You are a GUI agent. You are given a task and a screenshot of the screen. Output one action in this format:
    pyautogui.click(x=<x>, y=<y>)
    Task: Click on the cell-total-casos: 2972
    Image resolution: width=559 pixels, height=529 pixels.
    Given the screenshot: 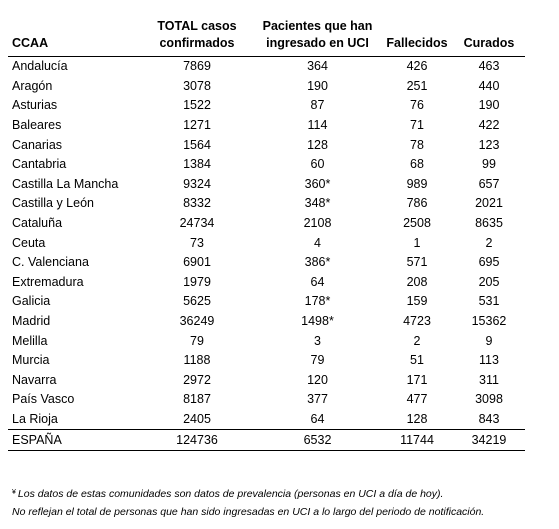 What is the action you would take?
    pyautogui.click(x=197, y=379)
    